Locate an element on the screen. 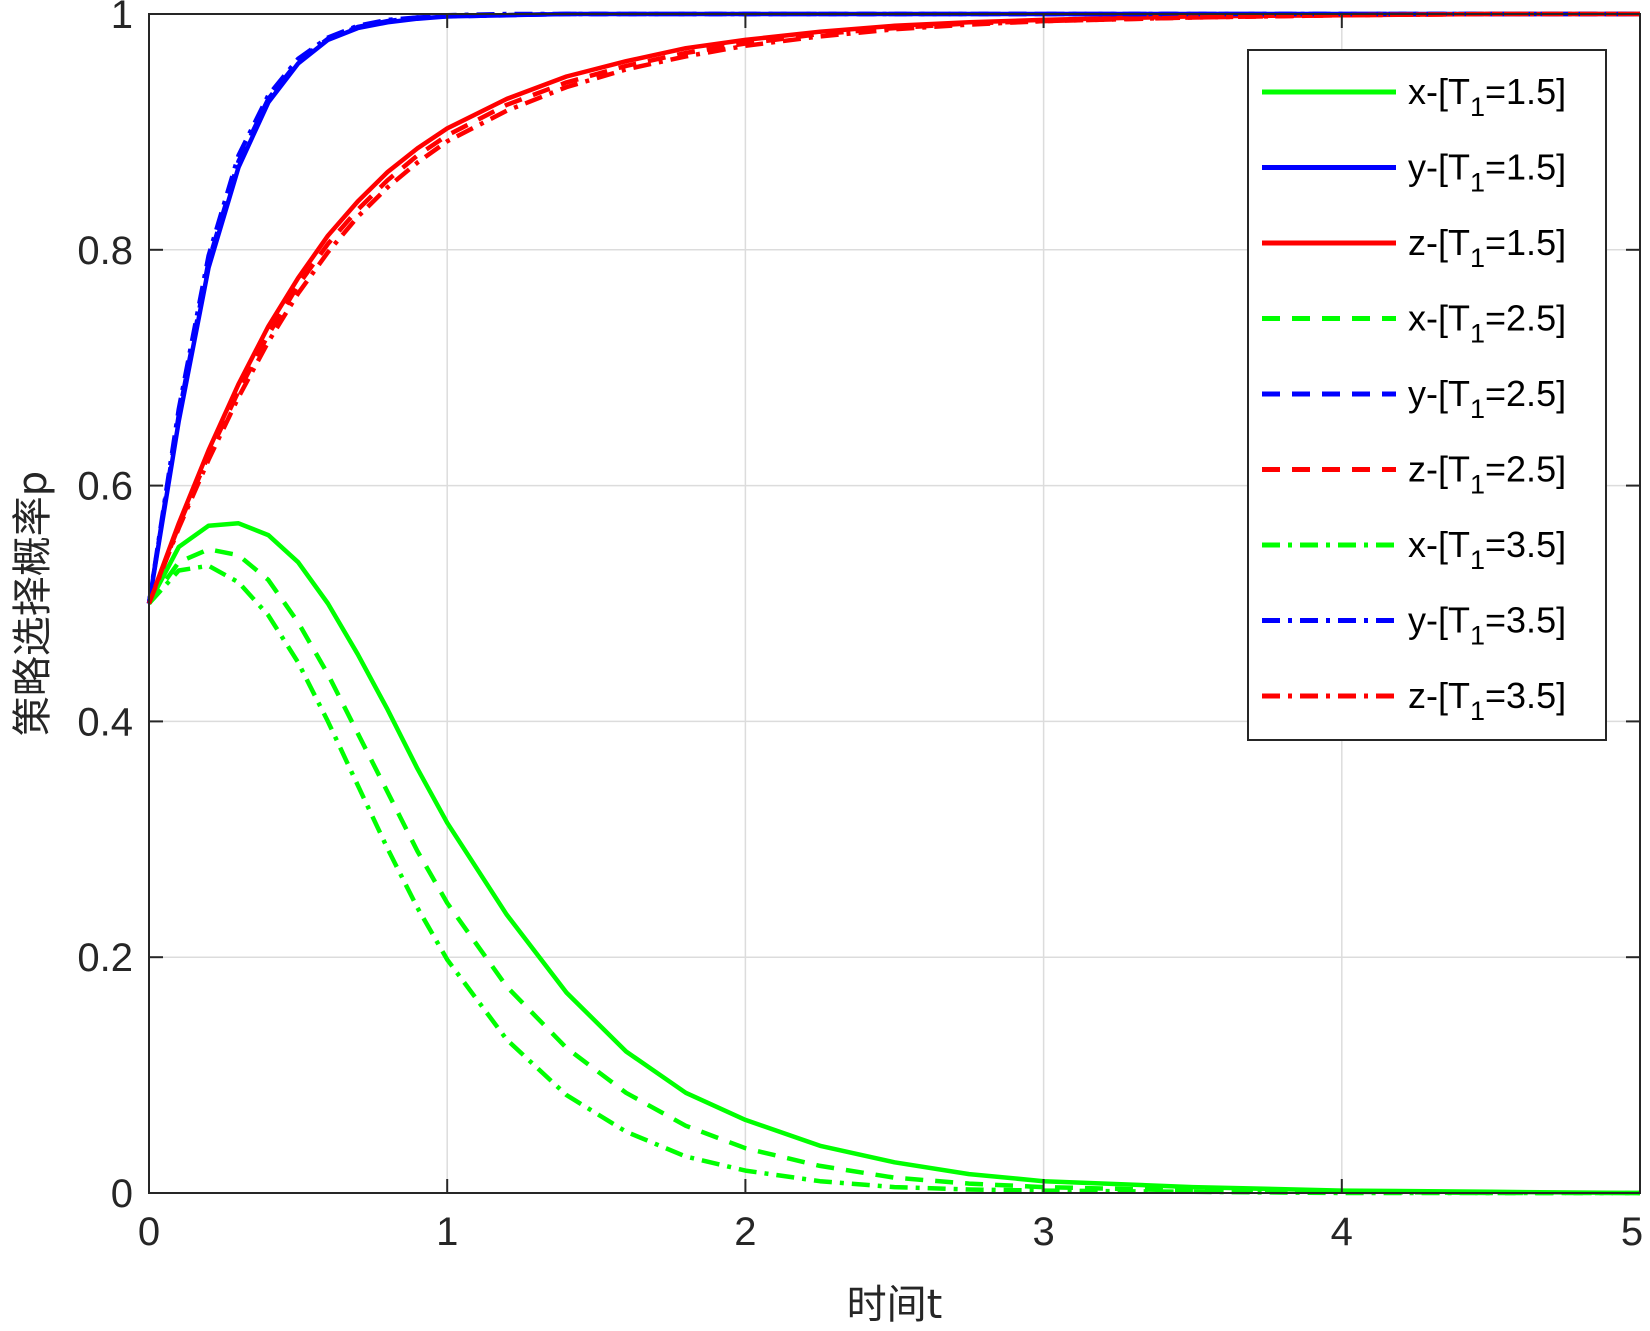 The width and height of the screenshot is (1650, 1331). x-tick-label: 4 is located at coordinates (1342, 1232).